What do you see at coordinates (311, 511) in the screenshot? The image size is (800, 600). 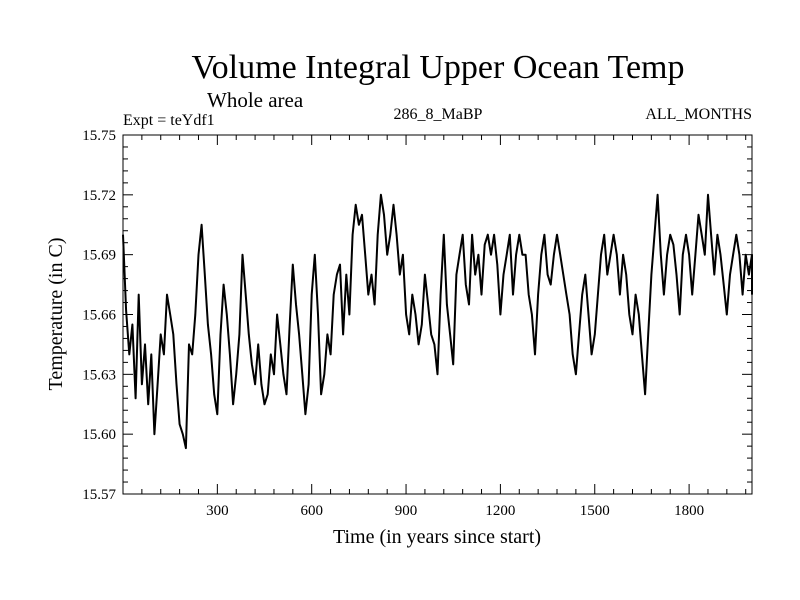 I see `x-tick-label: 600` at bounding box center [311, 511].